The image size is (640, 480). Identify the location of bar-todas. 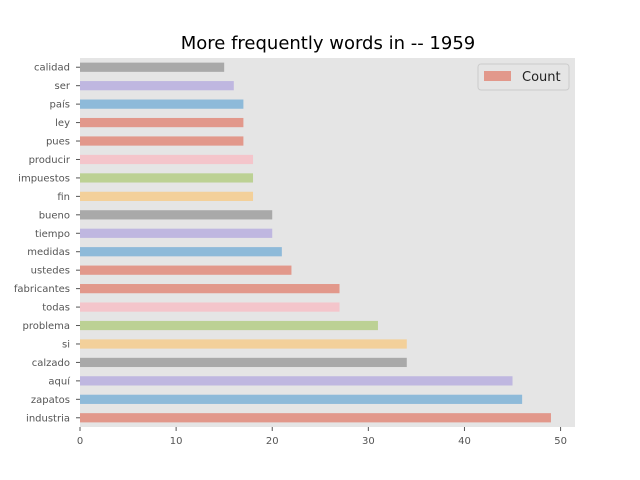
(210, 307).